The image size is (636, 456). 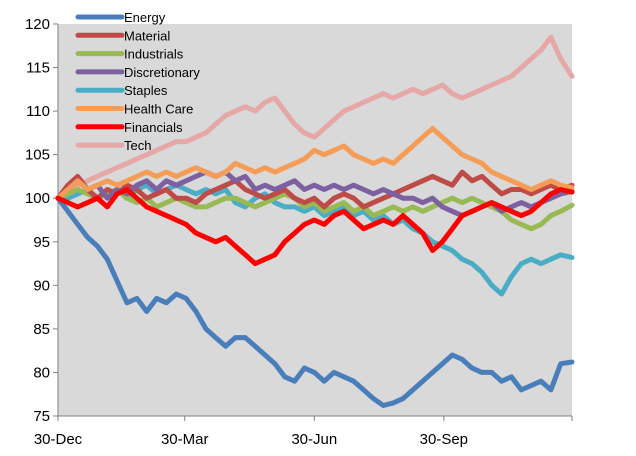 I want to click on y-tick-label: 90, so click(x=41, y=285).